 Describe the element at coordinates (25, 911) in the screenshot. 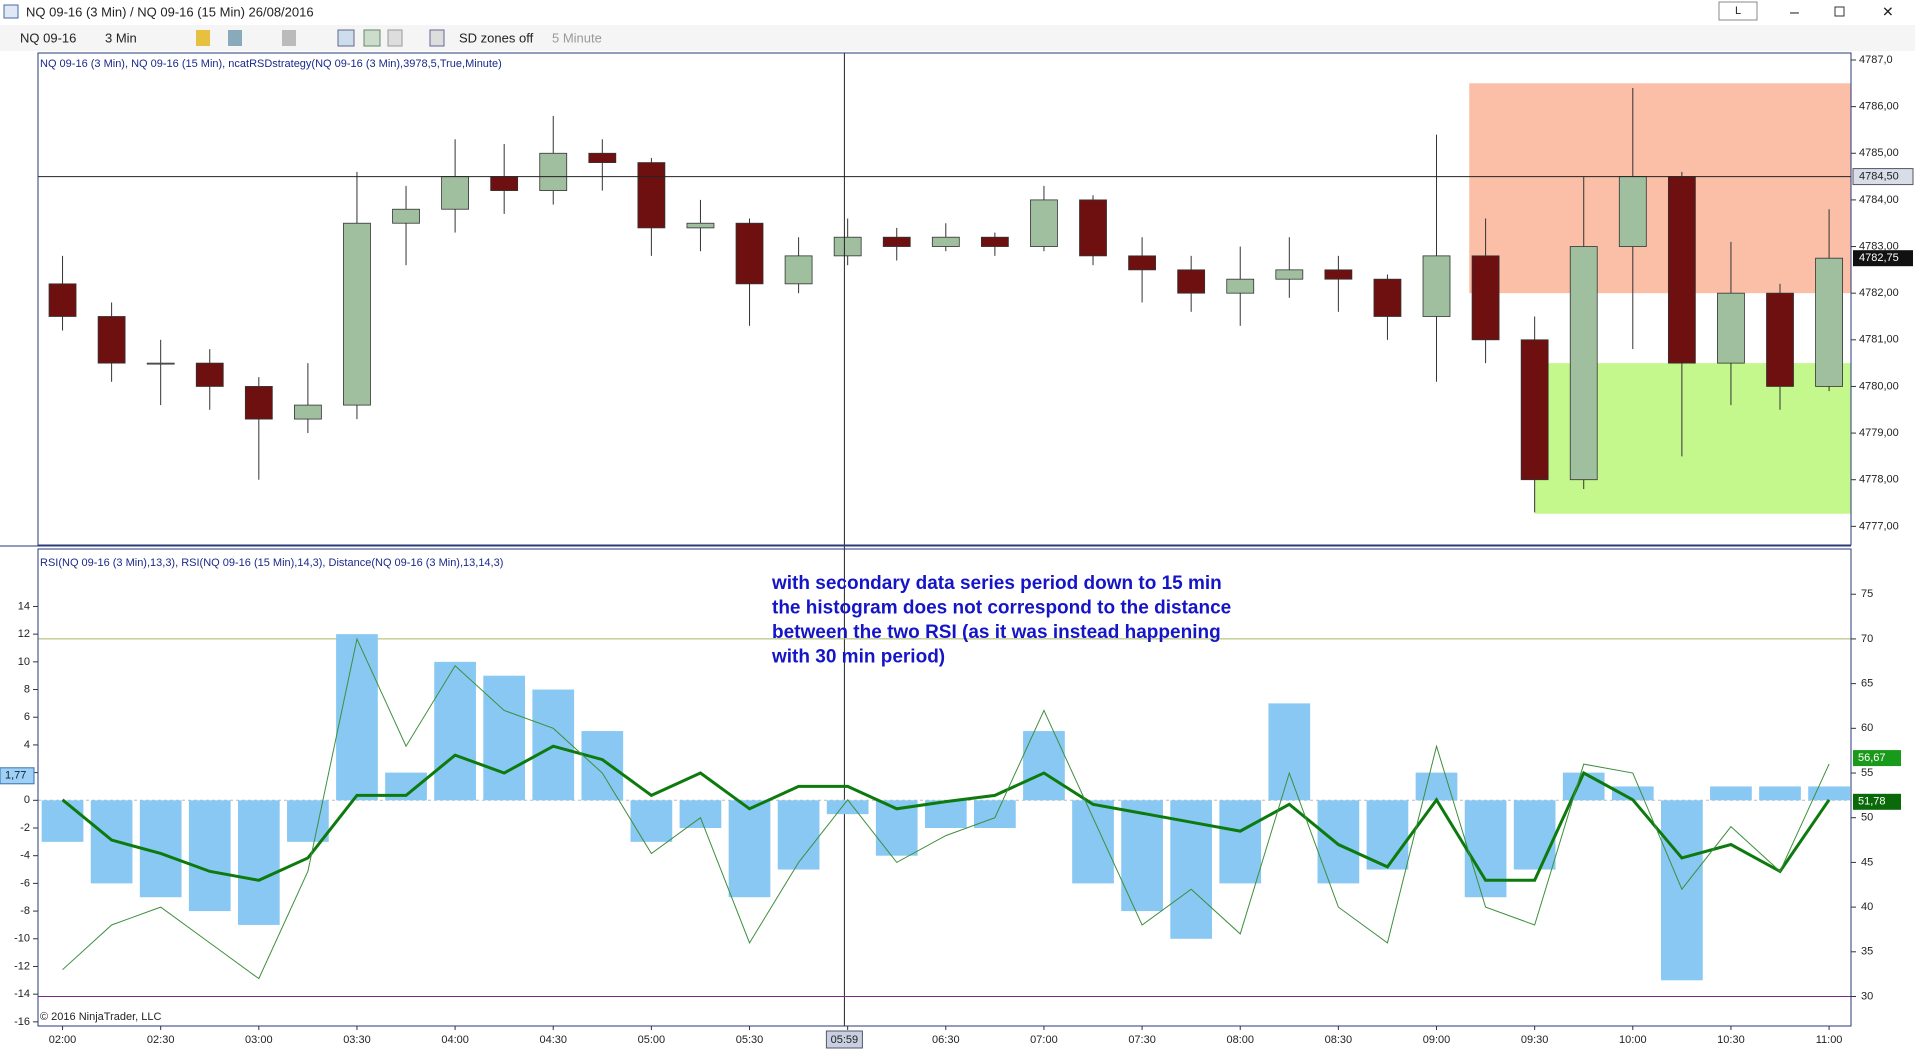

I see `distance-tick-label: -8` at that location.